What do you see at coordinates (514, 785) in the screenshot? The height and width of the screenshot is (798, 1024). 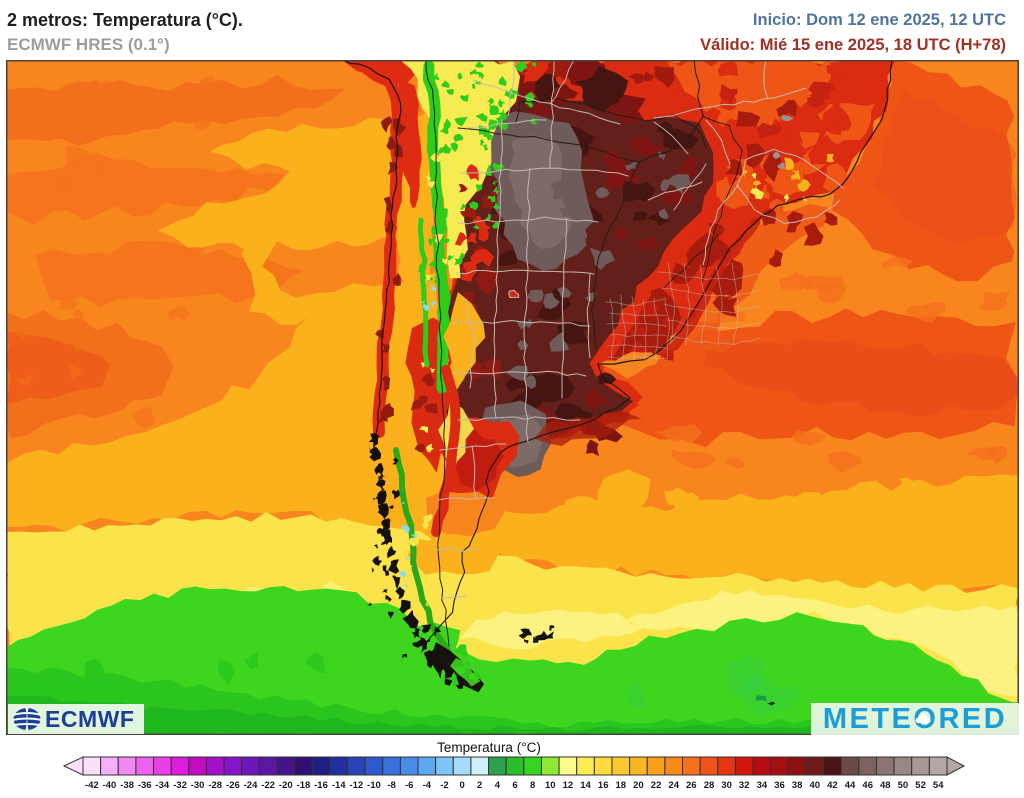 I see `svg-text: 6` at bounding box center [514, 785].